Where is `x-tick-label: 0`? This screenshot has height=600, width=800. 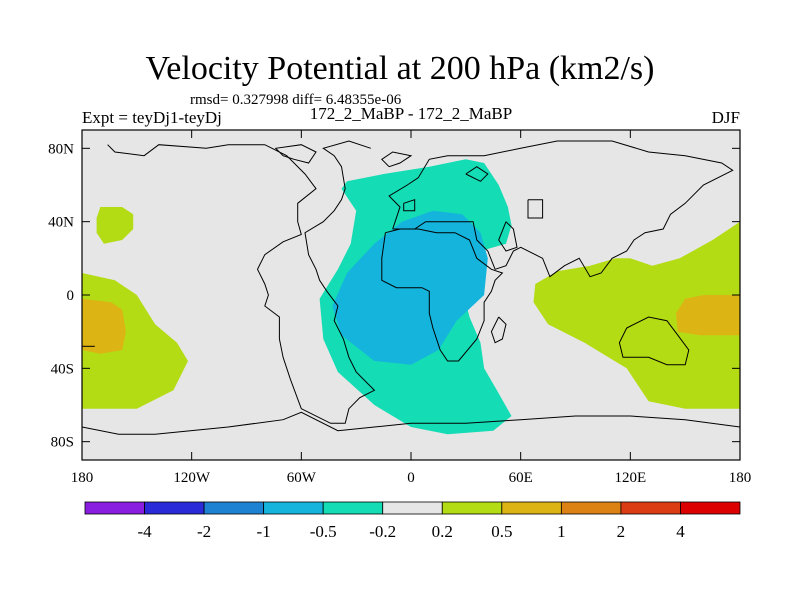 x-tick-label: 0 is located at coordinates (411, 478).